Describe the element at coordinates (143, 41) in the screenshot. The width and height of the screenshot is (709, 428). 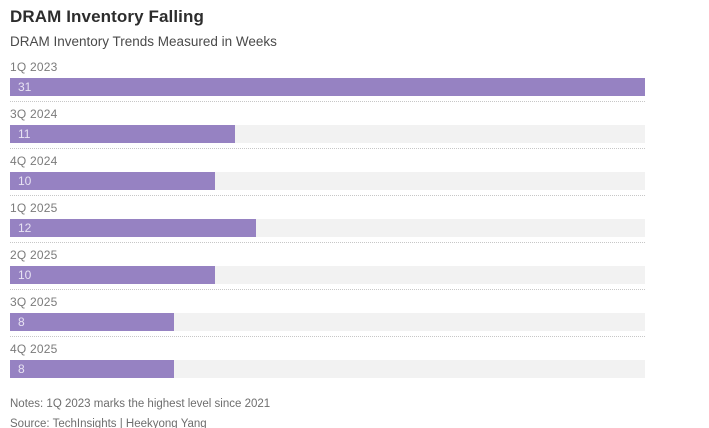
I see `page-subtitle: DRAM Inventory Trends Measured in Weeks` at that location.